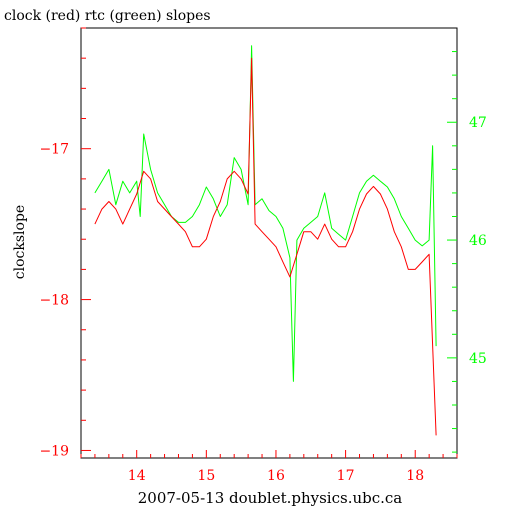  I want to click on y-left-axis-label-group: clockslope, so click(20, 242).